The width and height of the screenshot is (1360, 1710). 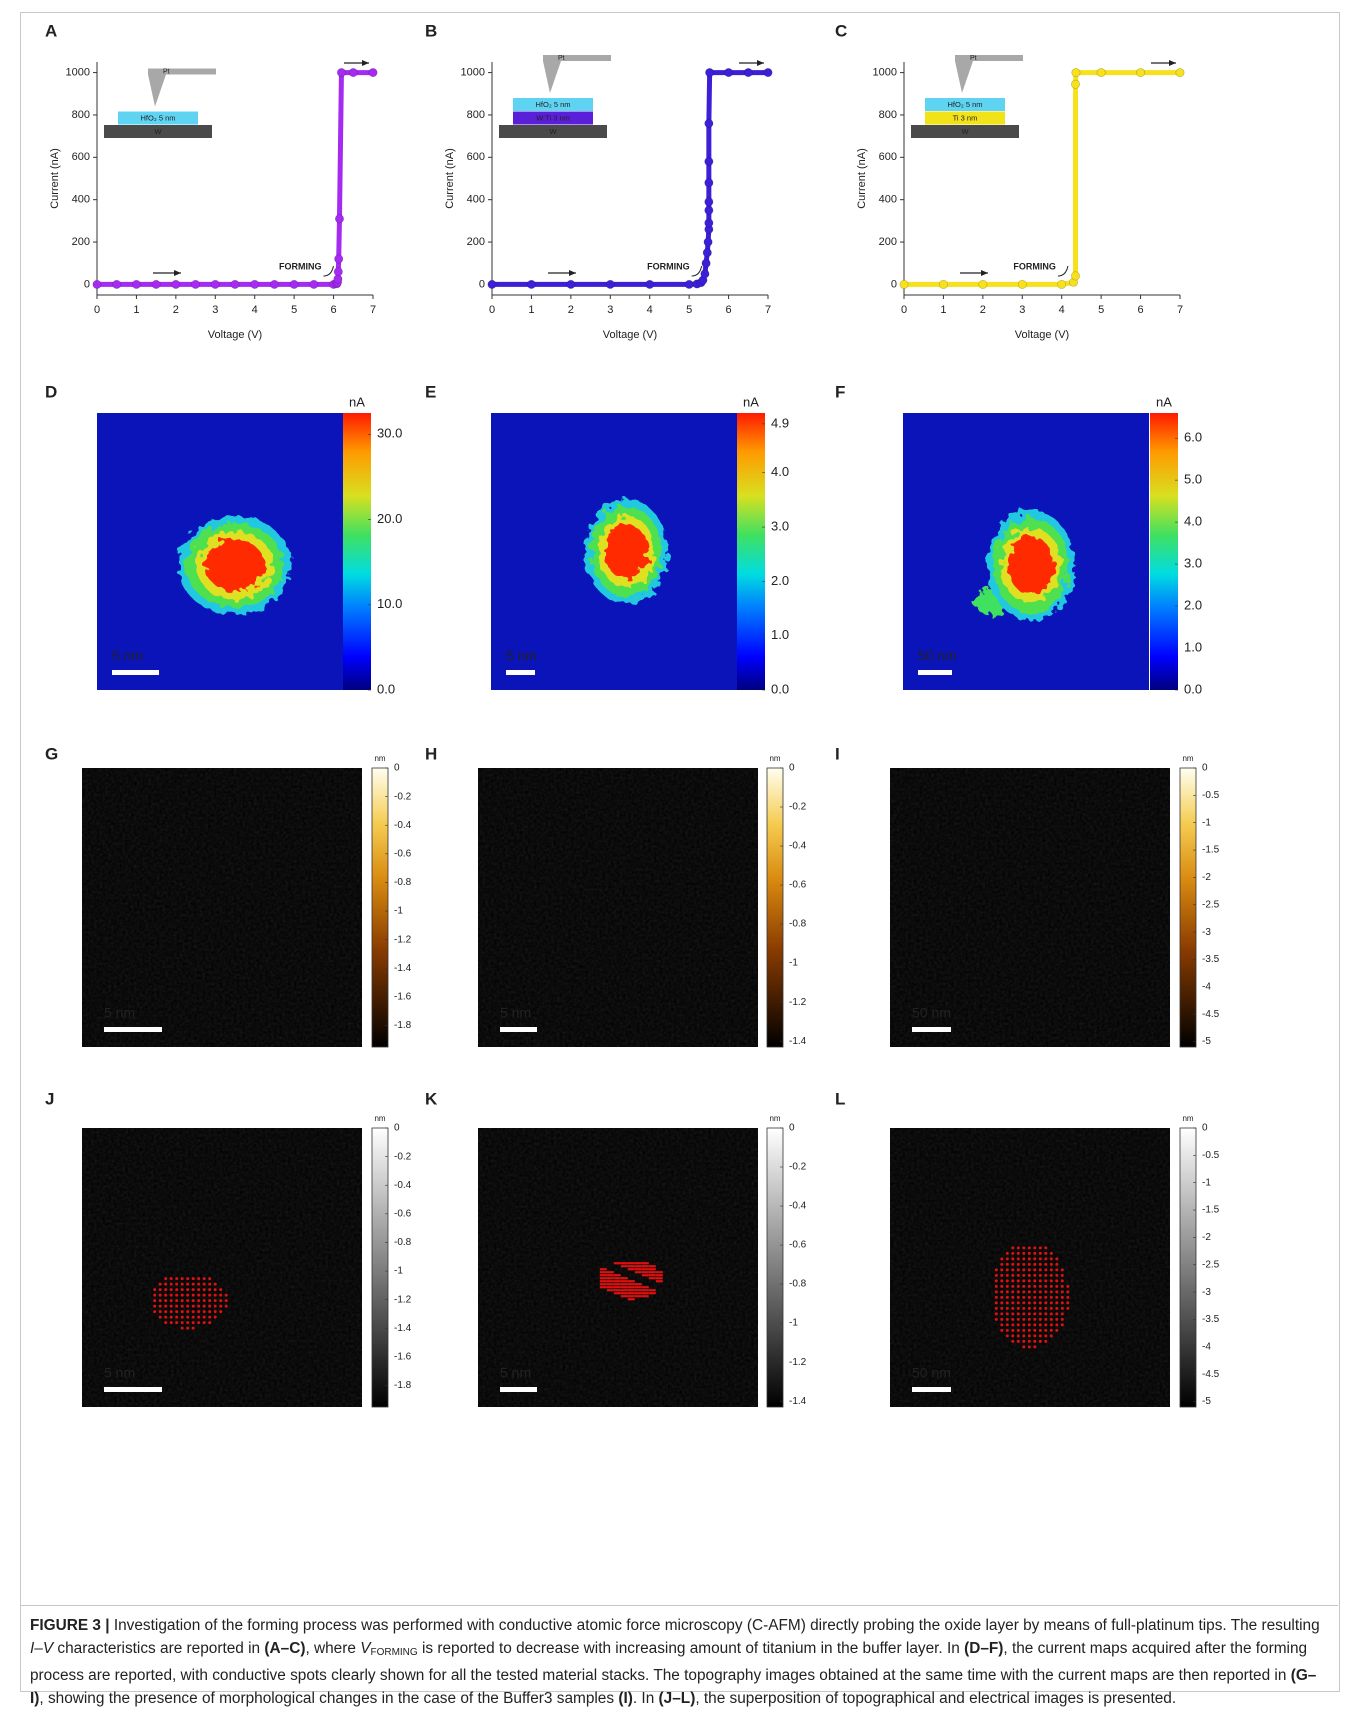 I want to click on y-axis-label: Current (nA), so click(x=862, y=178).